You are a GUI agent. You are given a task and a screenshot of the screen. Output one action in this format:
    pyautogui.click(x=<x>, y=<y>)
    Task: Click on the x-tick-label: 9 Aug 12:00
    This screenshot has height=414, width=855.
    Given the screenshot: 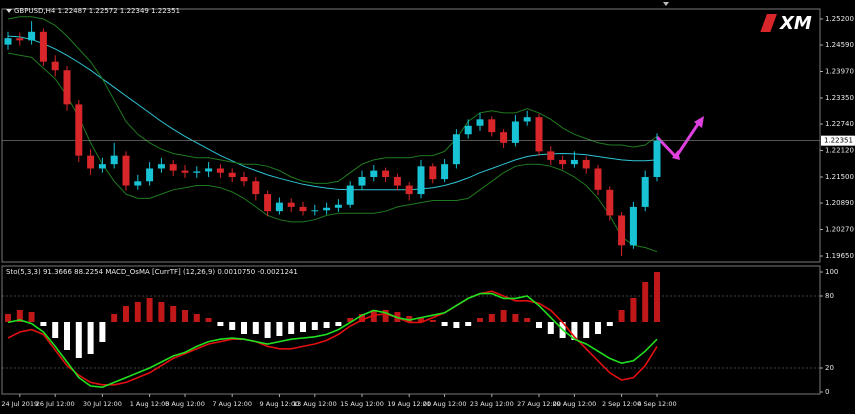 What is the action you would take?
    pyautogui.click(x=280, y=404)
    